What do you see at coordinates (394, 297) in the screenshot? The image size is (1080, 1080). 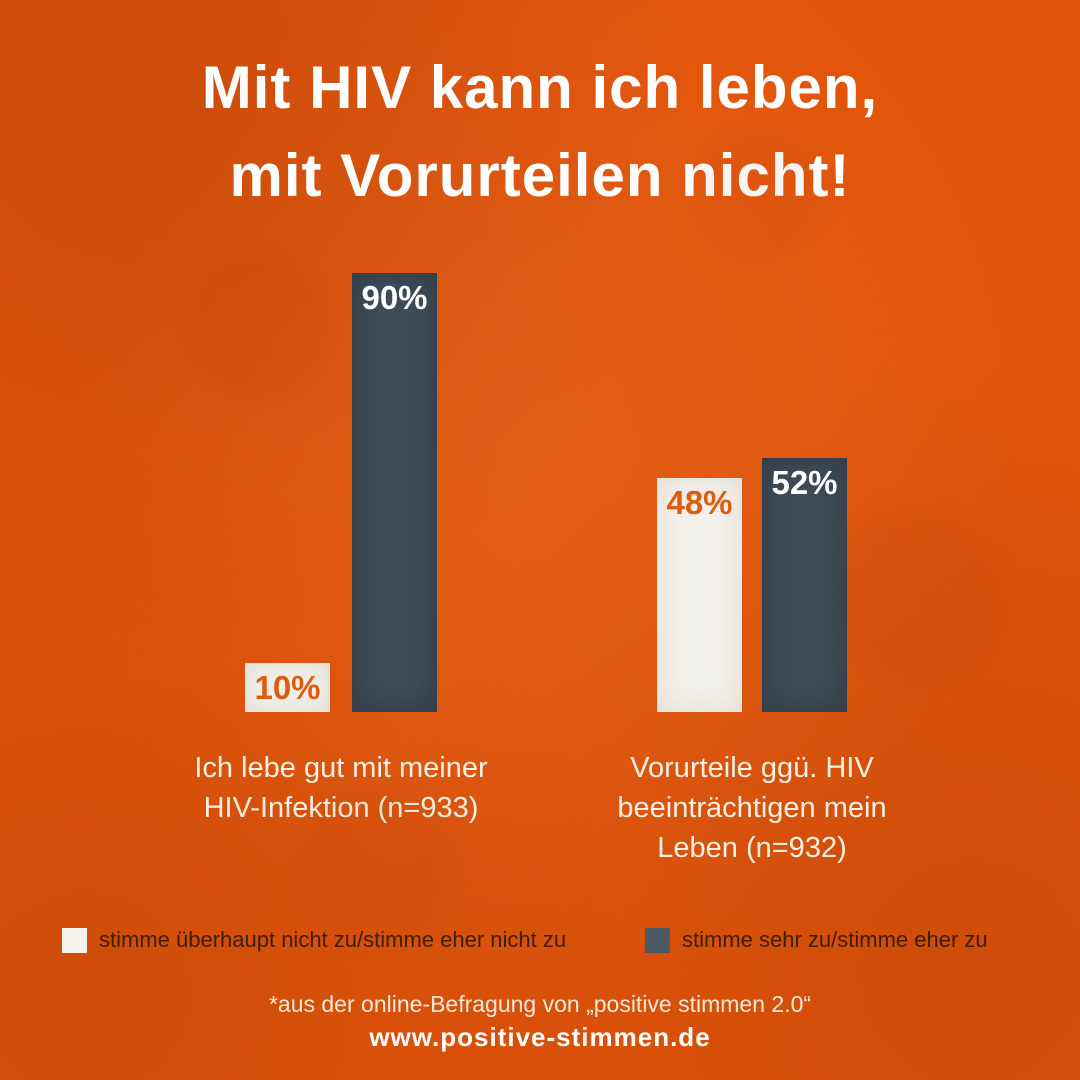 I see `bar-value-label: 90%` at bounding box center [394, 297].